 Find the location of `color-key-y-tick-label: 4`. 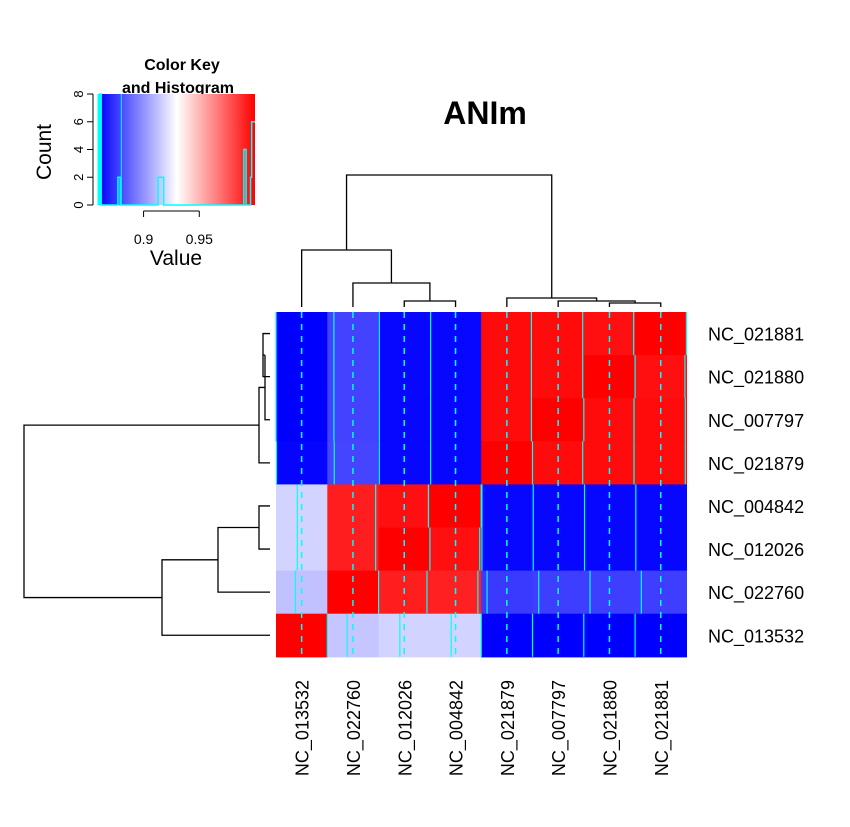

color-key-y-tick-label: 4 is located at coordinates (78, 149).